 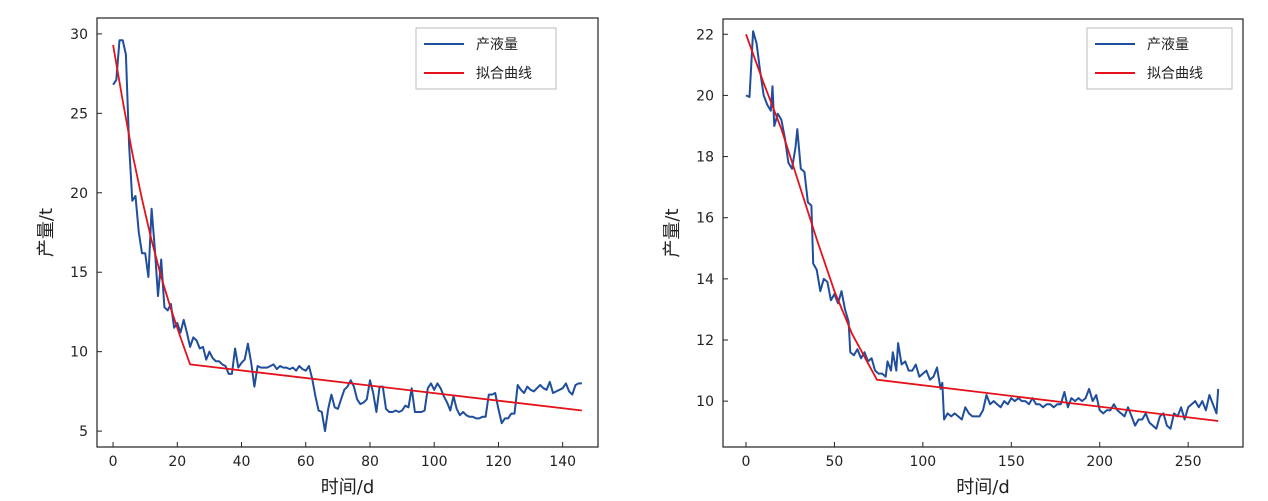 I want to click on y-tick-label: 14, so click(x=705, y=280).